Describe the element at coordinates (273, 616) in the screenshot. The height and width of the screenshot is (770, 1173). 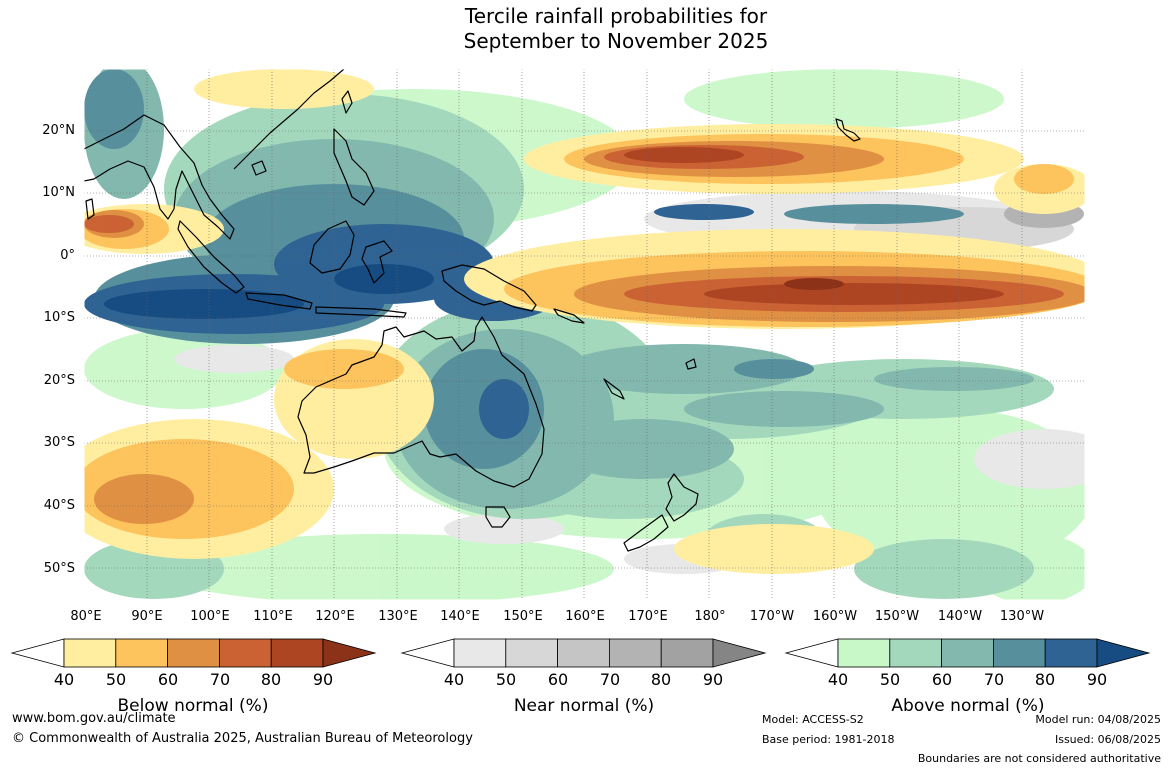
I see `lon-label-110e: 110°E` at that location.